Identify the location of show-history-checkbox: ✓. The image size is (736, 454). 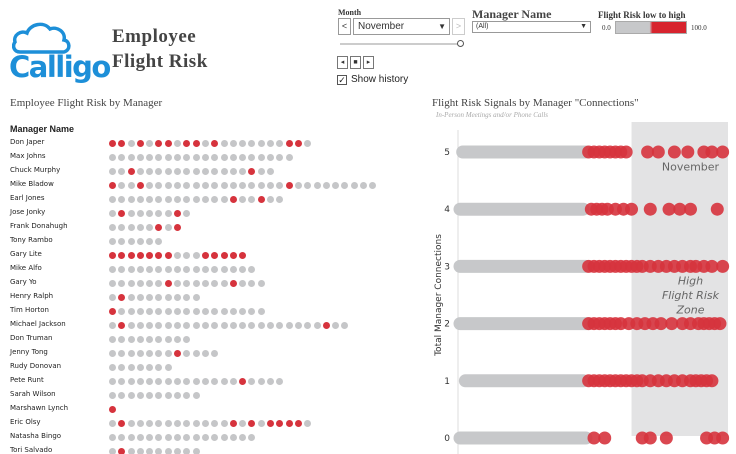
(342, 79).